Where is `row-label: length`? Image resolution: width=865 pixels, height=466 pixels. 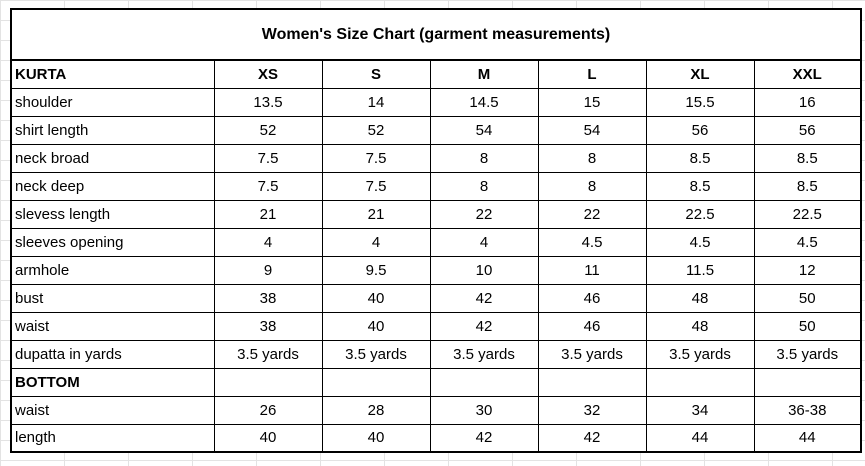
row-label: length is located at coordinates (112, 438).